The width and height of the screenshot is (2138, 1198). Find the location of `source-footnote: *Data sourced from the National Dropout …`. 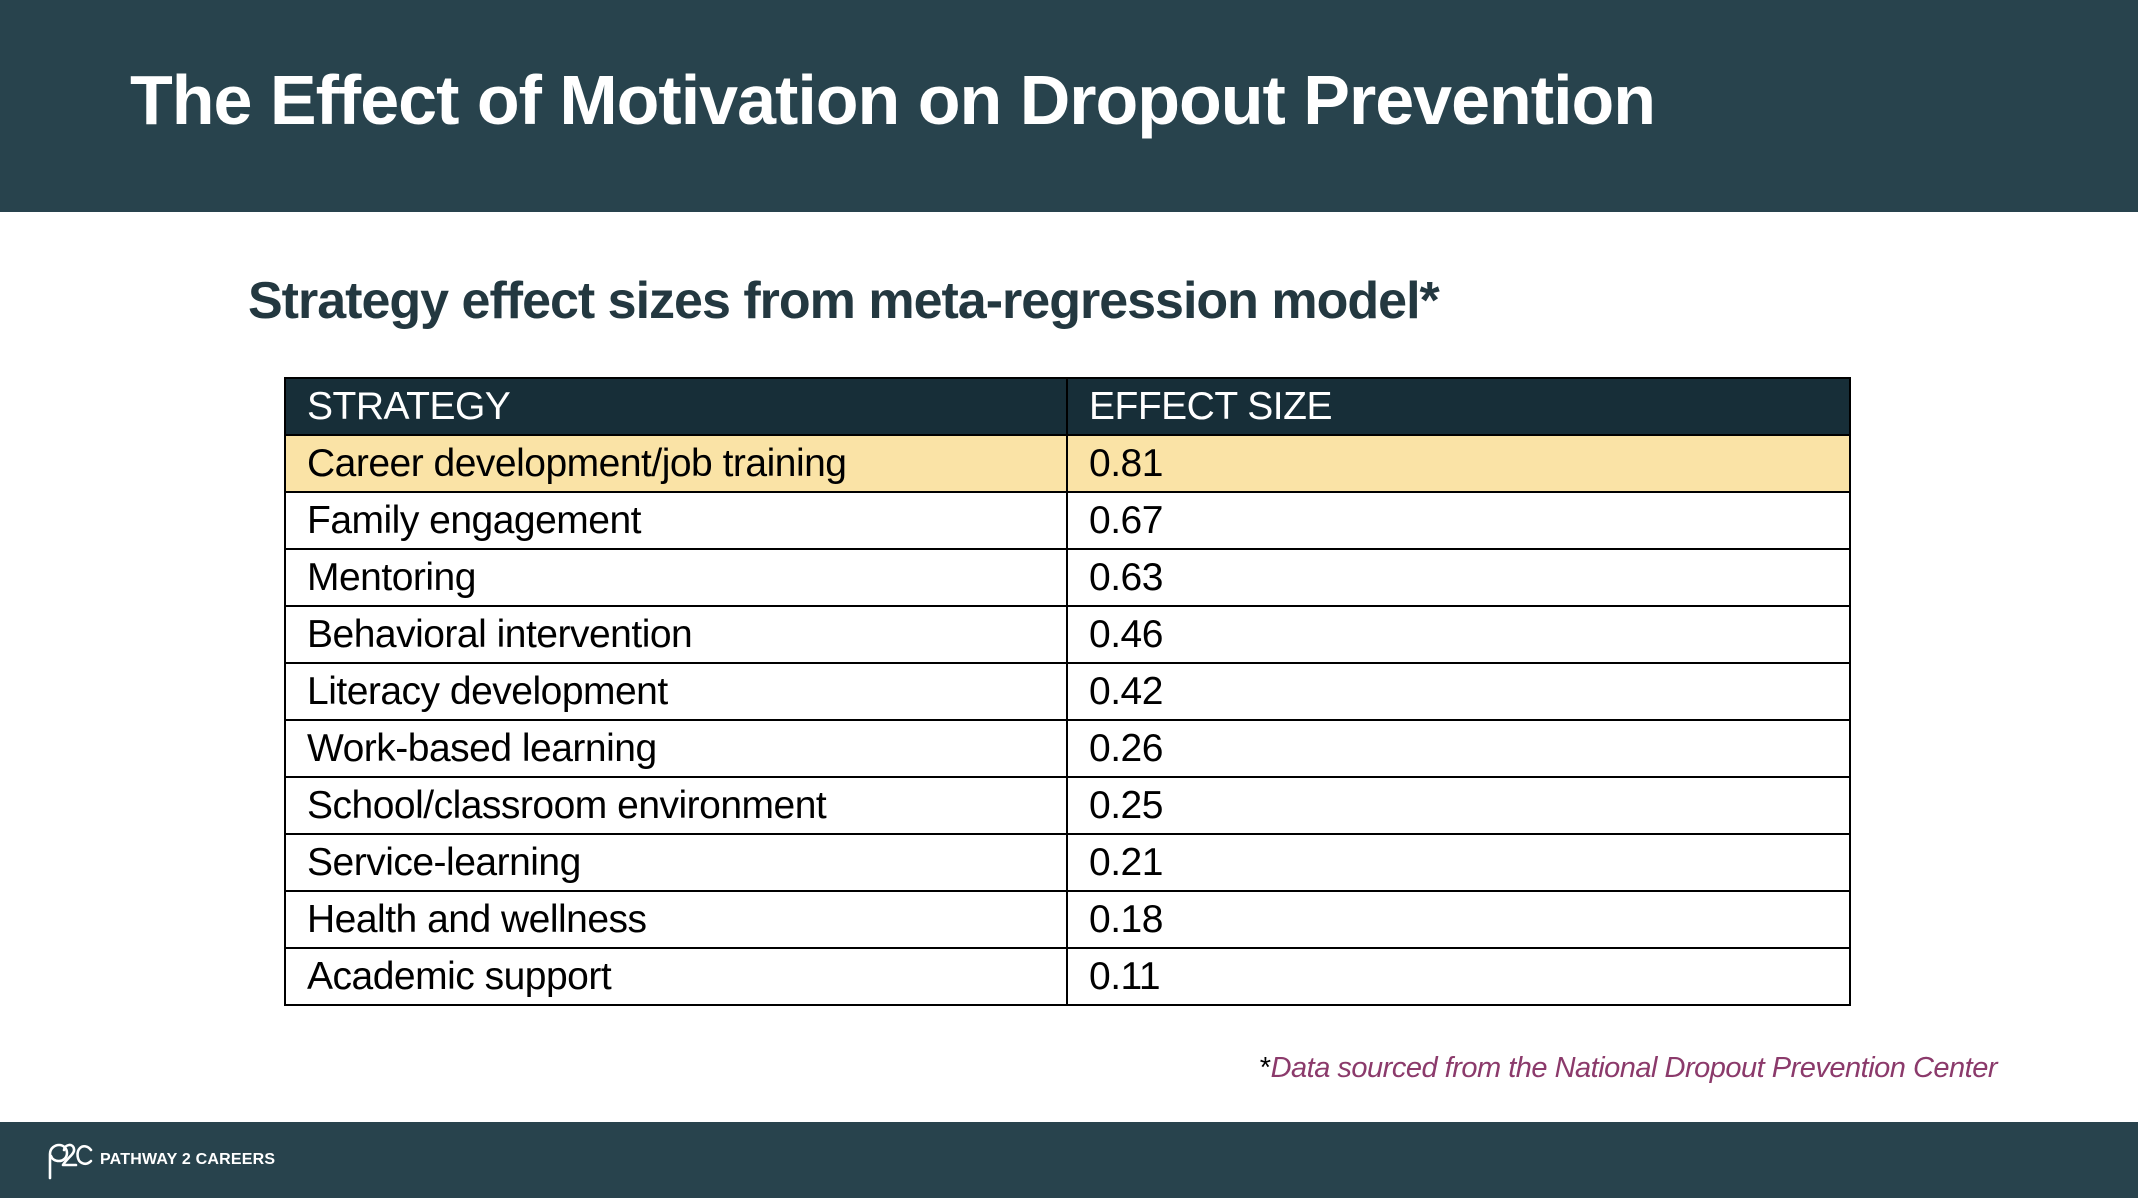

source-footnote: *Data sourced from the National Dropout … is located at coordinates (1628, 1068).